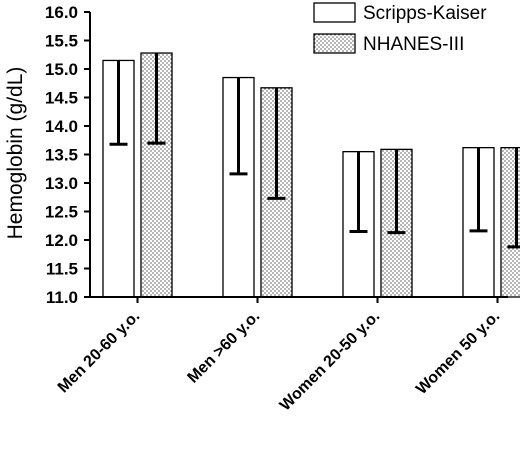 The height and width of the screenshot is (451, 520). What do you see at coordinates (330, 361) in the screenshot?
I see `category-label: Women 20-50 y.o.` at bounding box center [330, 361].